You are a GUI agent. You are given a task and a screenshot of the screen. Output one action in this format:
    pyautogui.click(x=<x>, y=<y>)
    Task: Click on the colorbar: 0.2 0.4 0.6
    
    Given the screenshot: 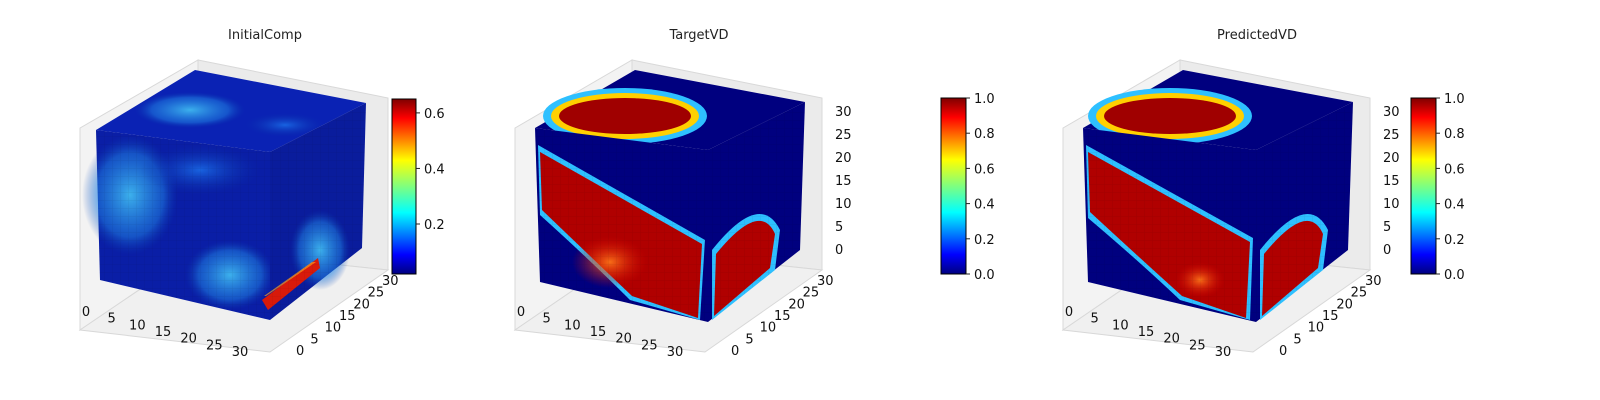 What is the action you would take?
    pyautogui.click(x=418, y=186)
    